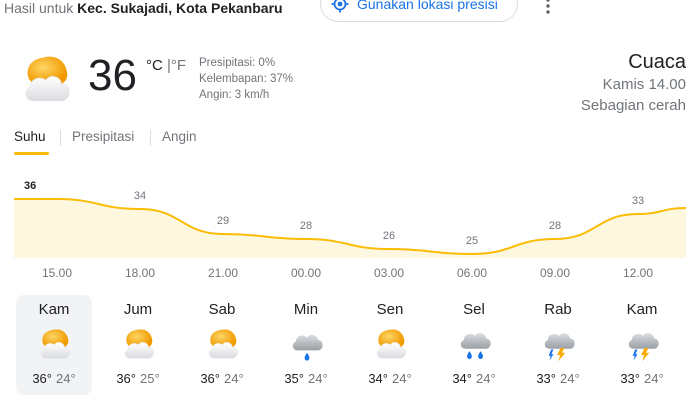 This screenshot has width=700, height=400. Describe the element at coordinates (306, 309) in the screenshot. I see `day-name: Min` at that location.